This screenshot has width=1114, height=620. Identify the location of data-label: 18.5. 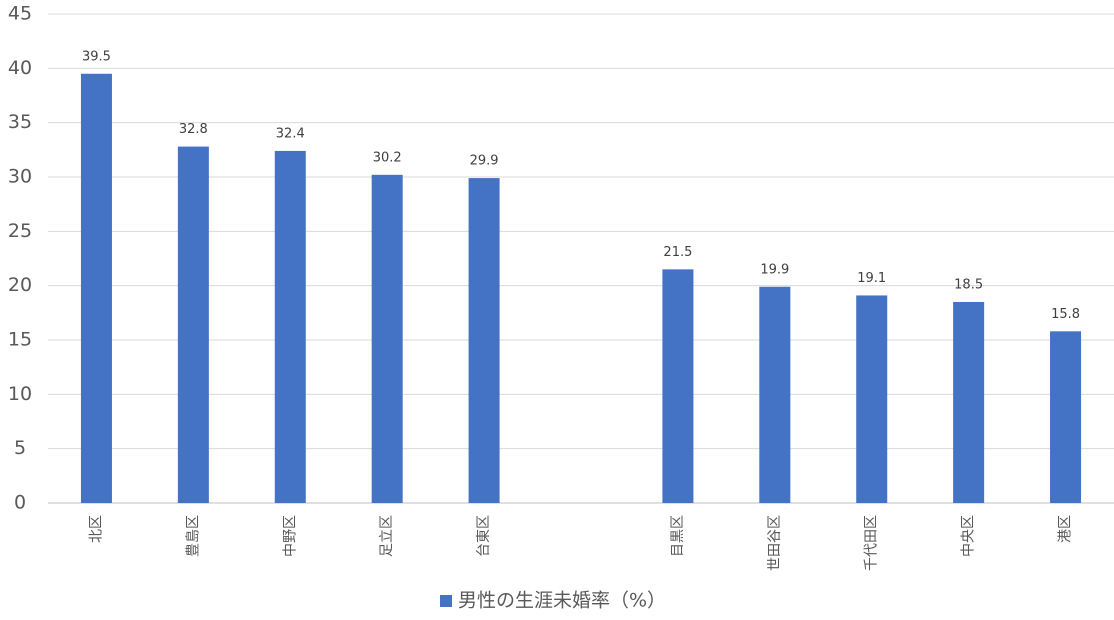
(968, 284).